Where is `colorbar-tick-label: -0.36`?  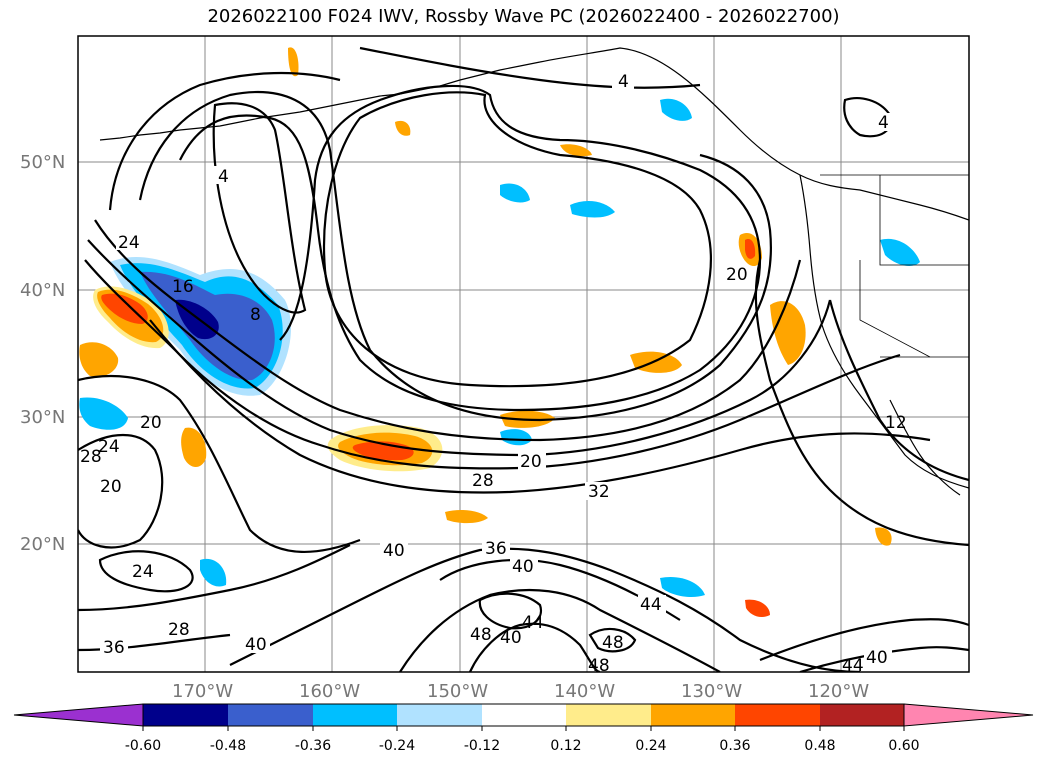
colorbar-tick-label: -0.36 is located at coordinates (313, 746).